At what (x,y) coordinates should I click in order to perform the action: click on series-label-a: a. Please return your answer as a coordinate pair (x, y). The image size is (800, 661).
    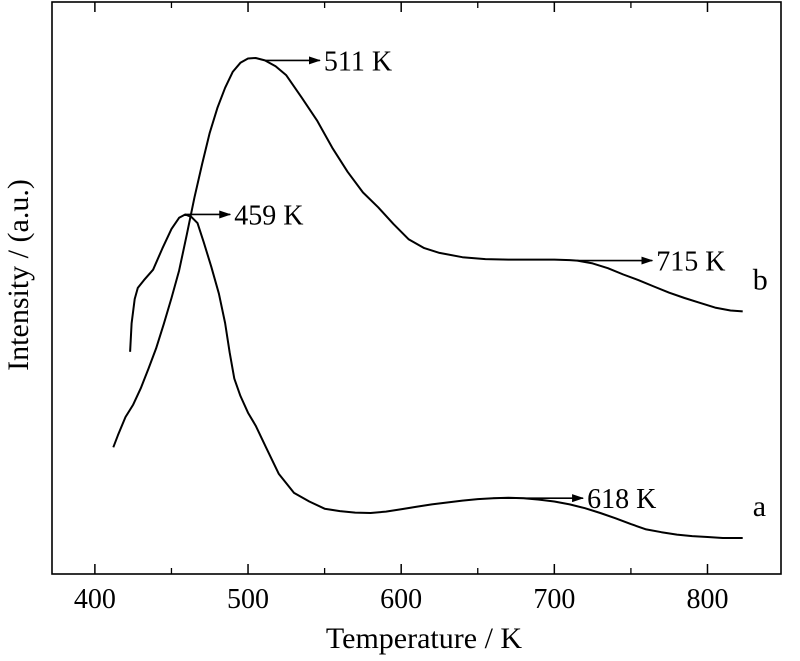
    Looking at the image, I should click on (759, 506).